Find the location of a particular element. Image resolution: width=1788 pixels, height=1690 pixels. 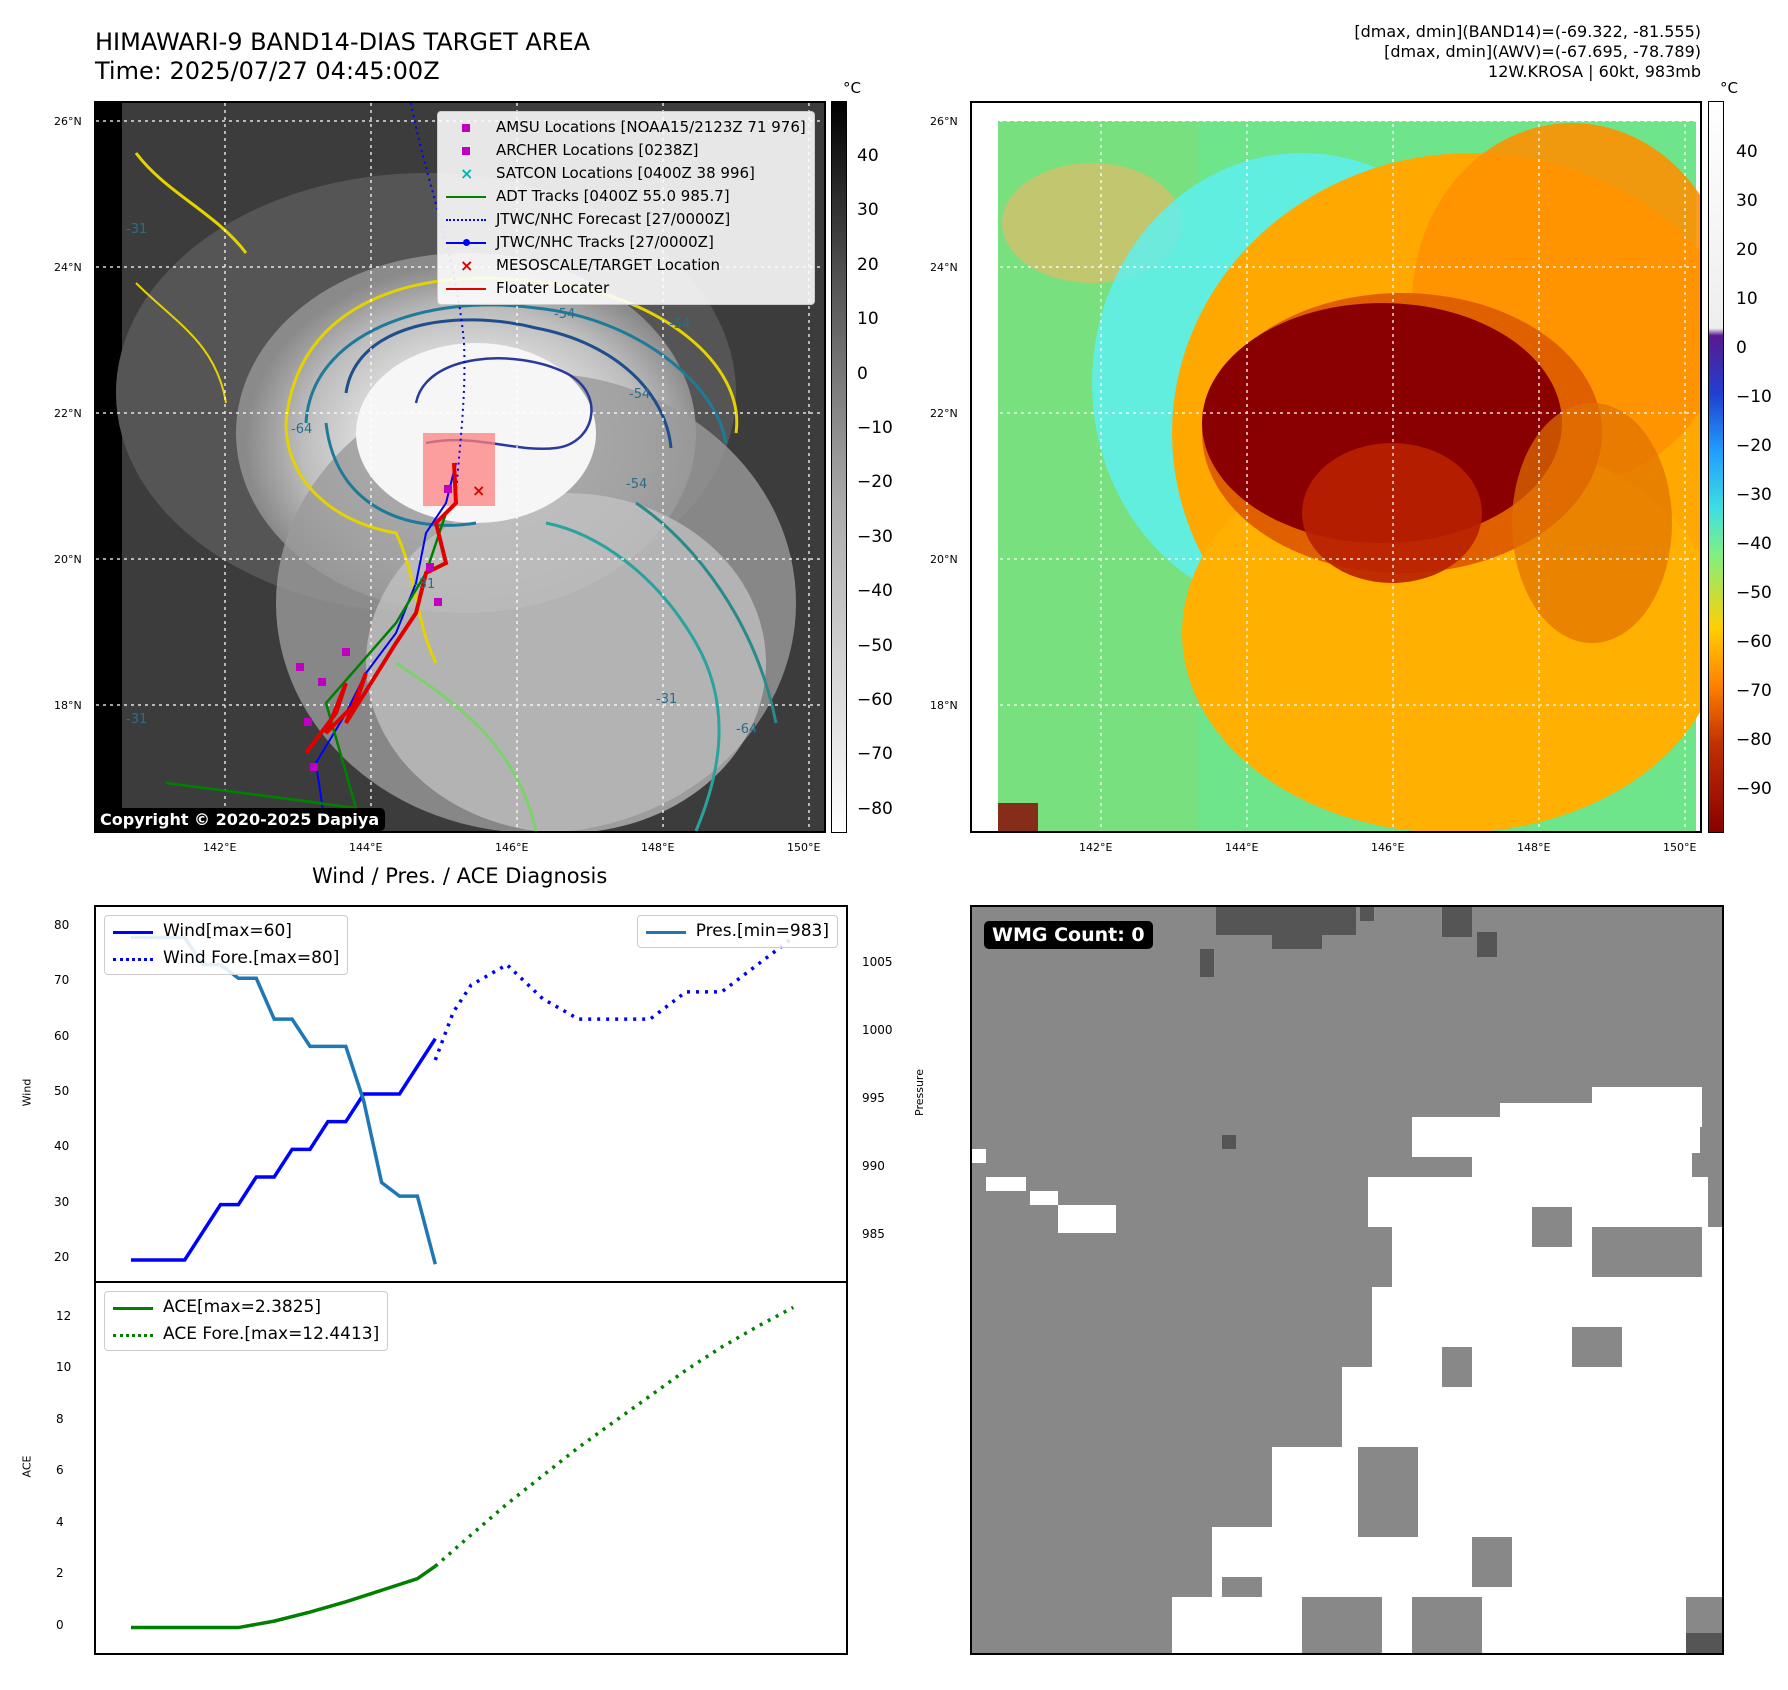

legend-label: JTWC/NHC Tracks [27/0000Z] is located at coordinates (605, 242).